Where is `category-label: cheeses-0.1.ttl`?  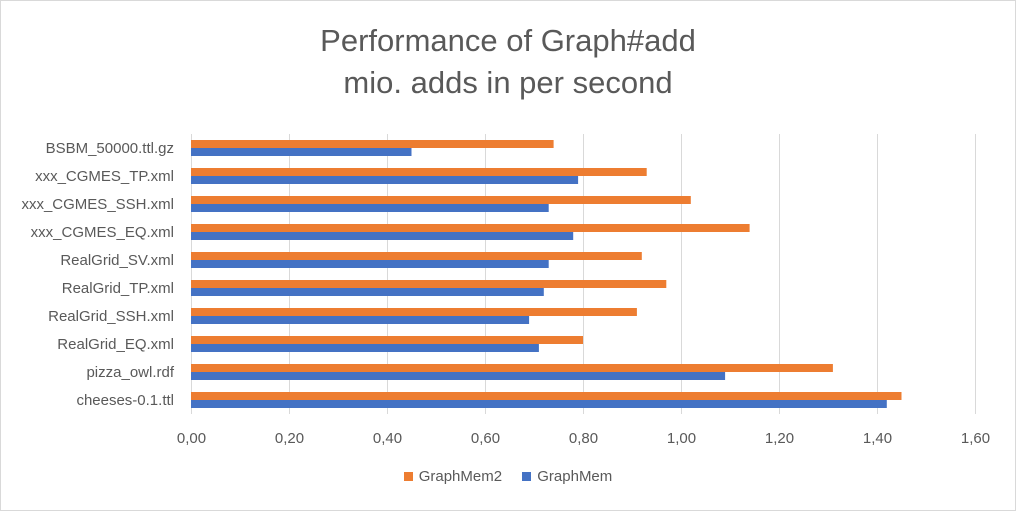
category-label: cheeses-0.1.ttl is located at coordinates (125, 400).